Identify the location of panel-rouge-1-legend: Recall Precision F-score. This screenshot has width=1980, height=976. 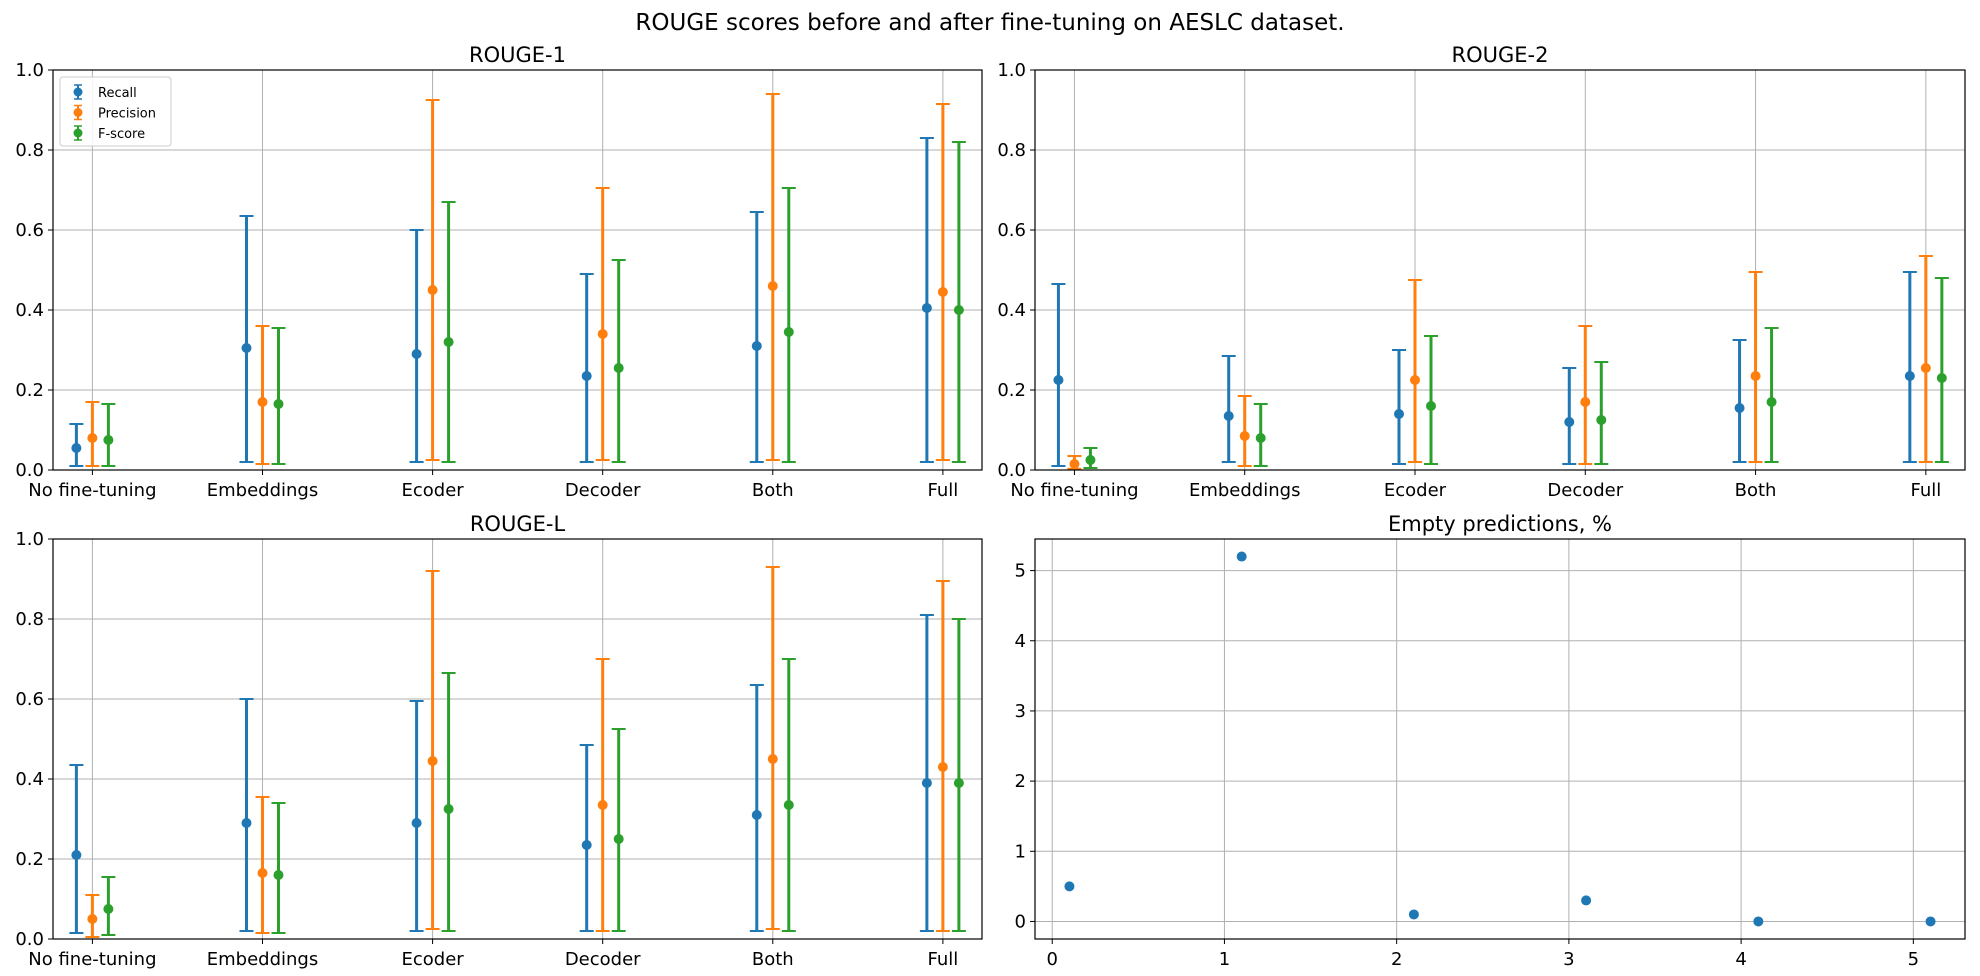
(115, 111).